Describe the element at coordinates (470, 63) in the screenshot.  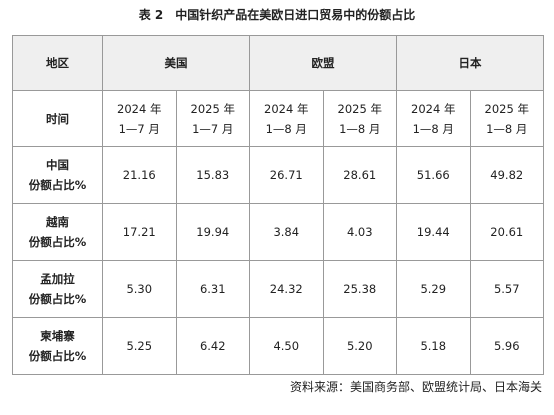
I see `region: 日本` at that location.